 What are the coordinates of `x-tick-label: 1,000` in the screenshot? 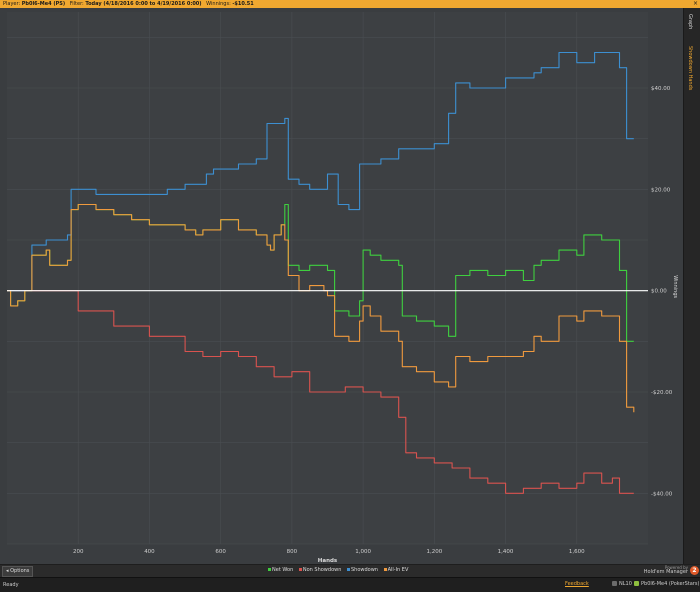 It's located at (363, 552).